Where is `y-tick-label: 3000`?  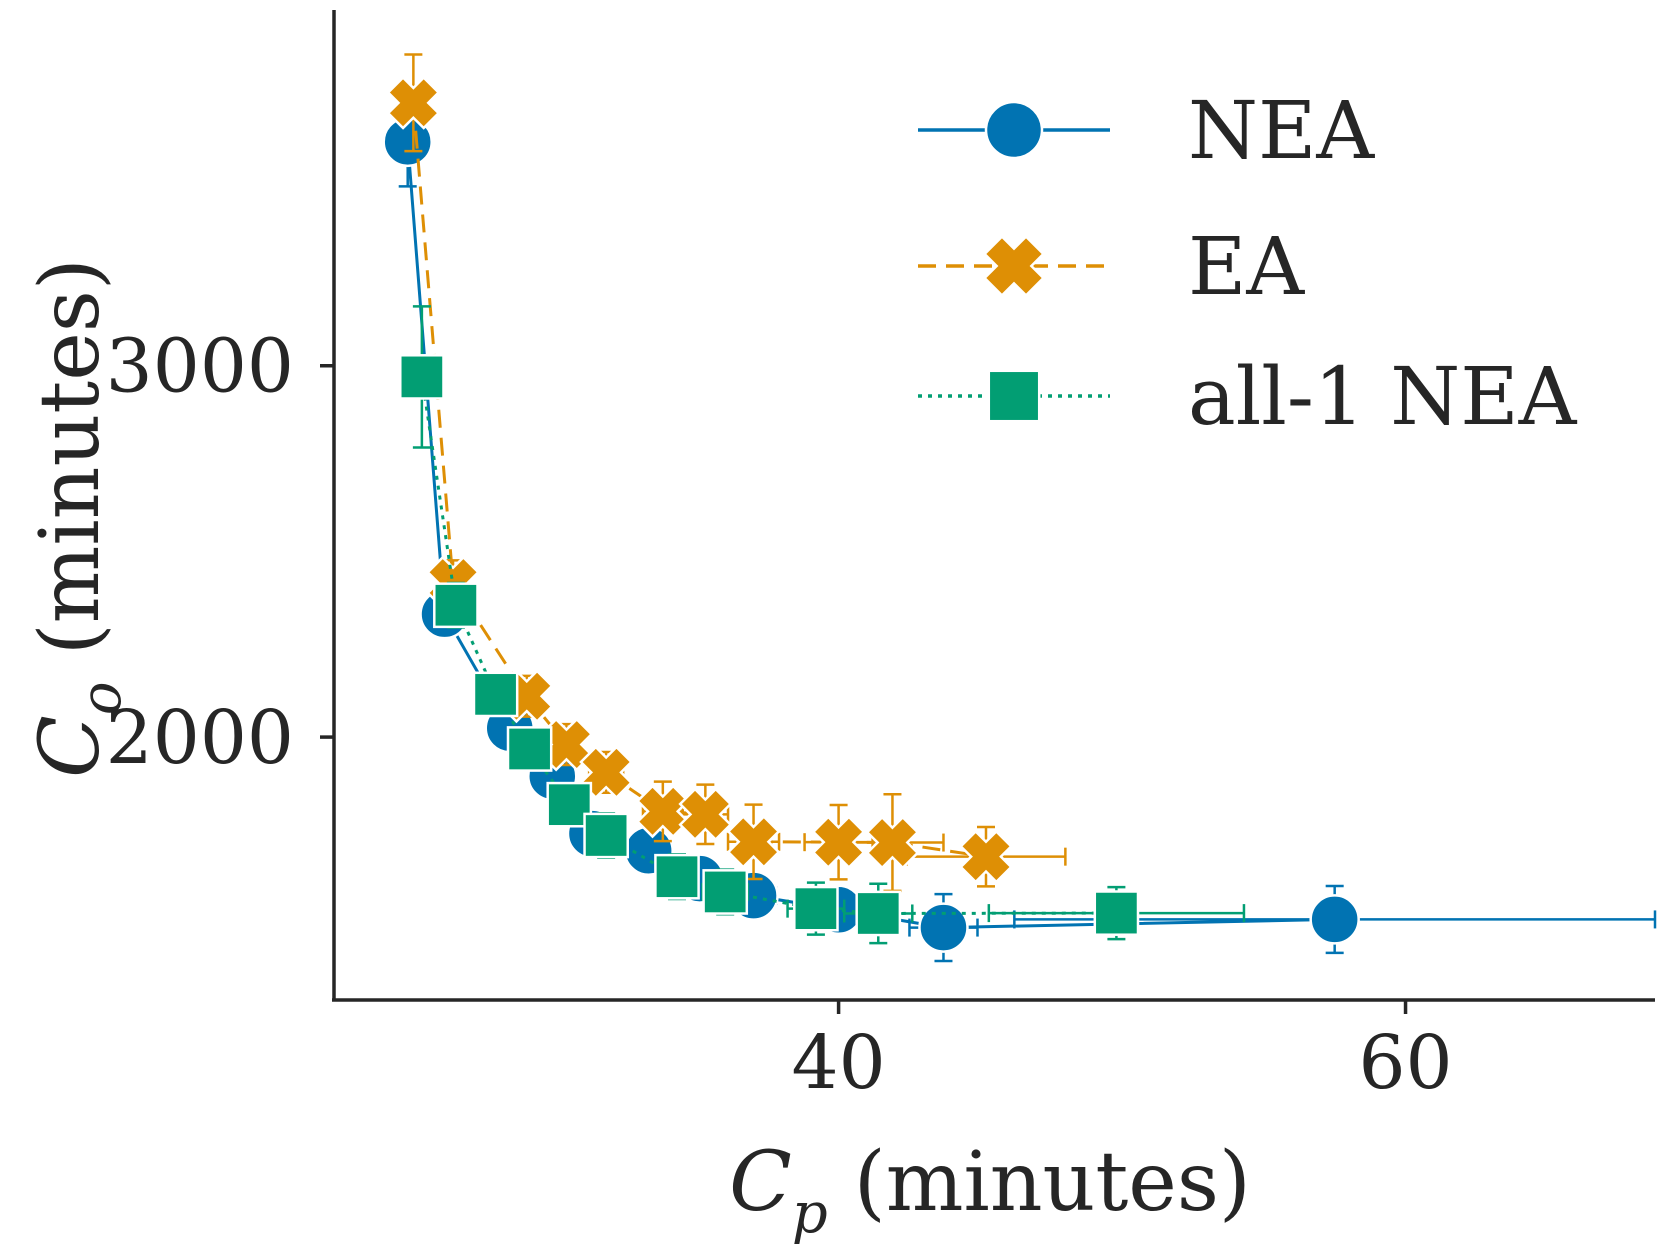 y-tick-label: 3000 is located at coordinates (200, 367).